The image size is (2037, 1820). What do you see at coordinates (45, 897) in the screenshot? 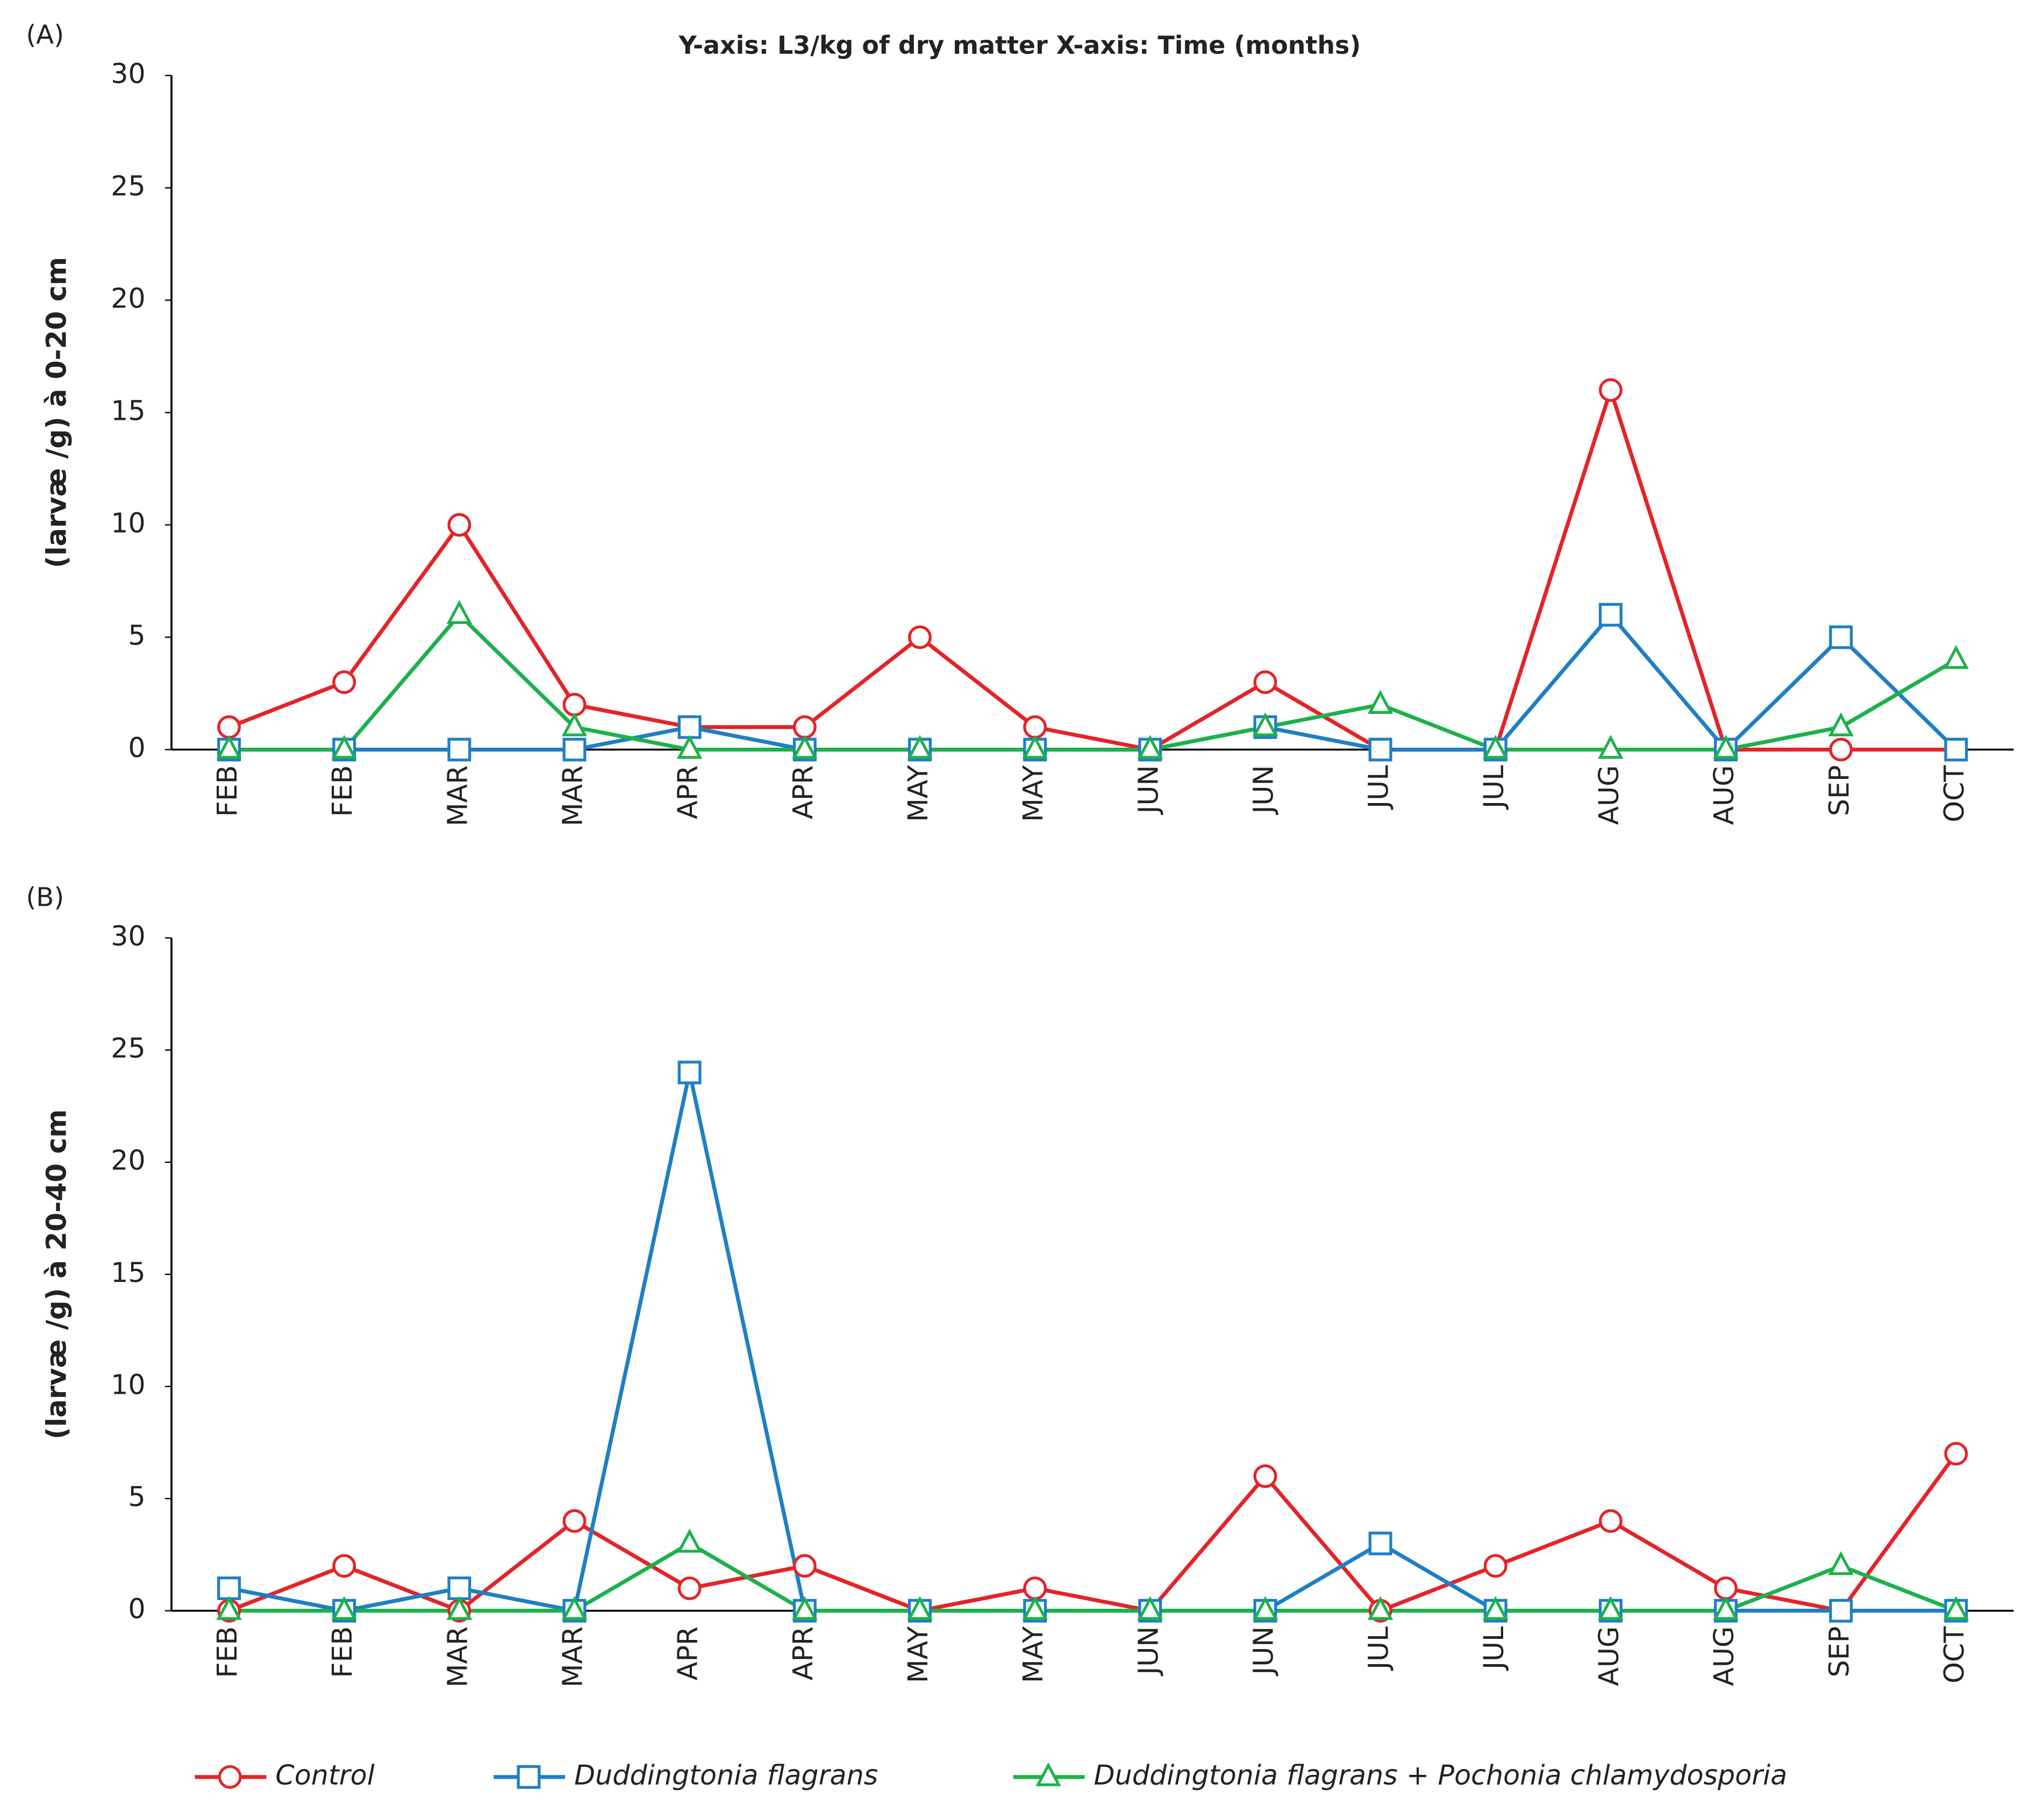
I see `panel-label: (B)` at bounding box center [45, 897].